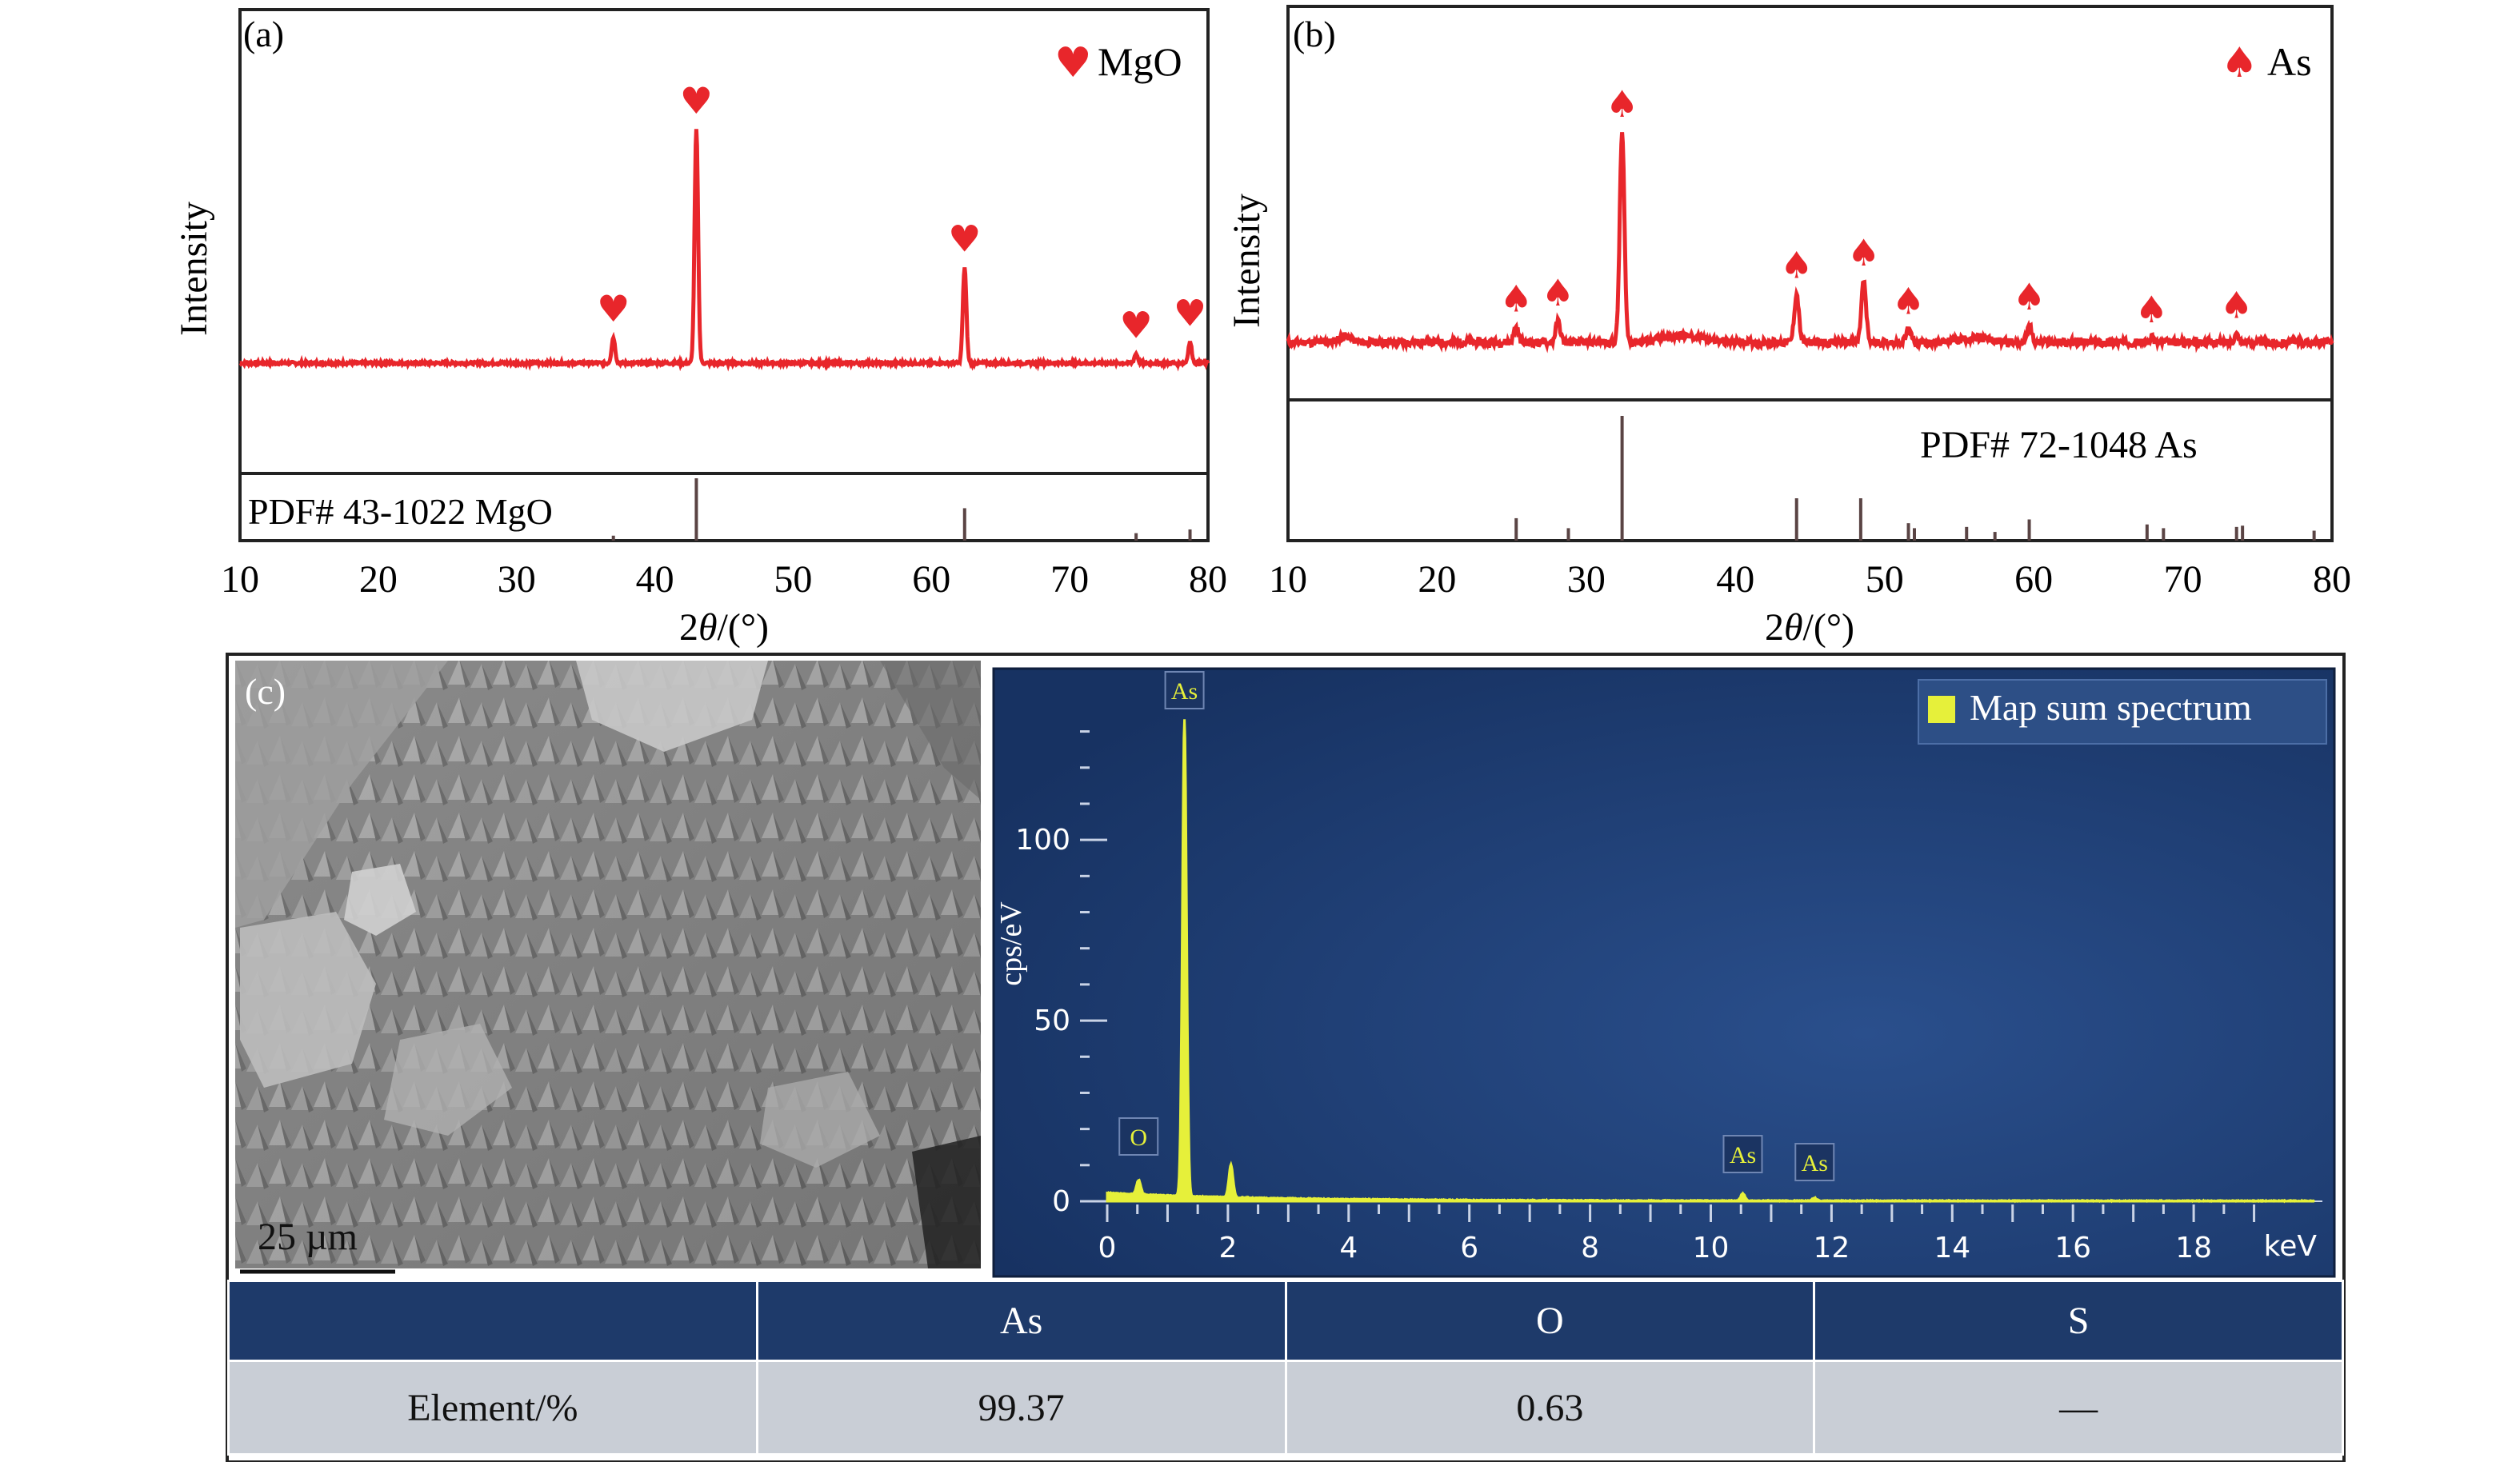 The image size is (2520, 1462). What do you see at coordinates (930, 731) in the screenshot?
I see `sem-shadow-right` at bounding box center [930, 731].